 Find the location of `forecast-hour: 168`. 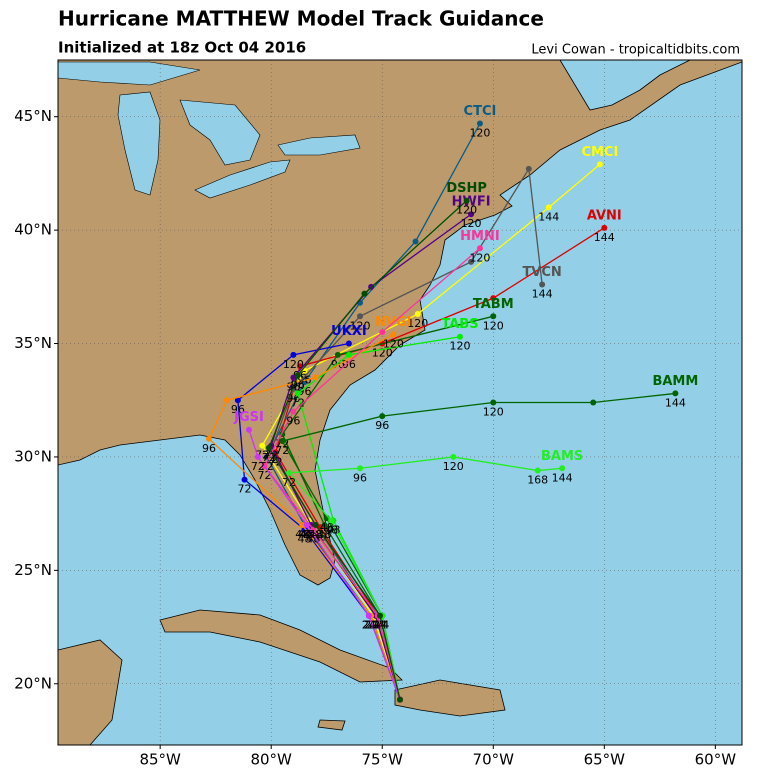

forecast-hour: 168 is located at coordinates (537, 480).